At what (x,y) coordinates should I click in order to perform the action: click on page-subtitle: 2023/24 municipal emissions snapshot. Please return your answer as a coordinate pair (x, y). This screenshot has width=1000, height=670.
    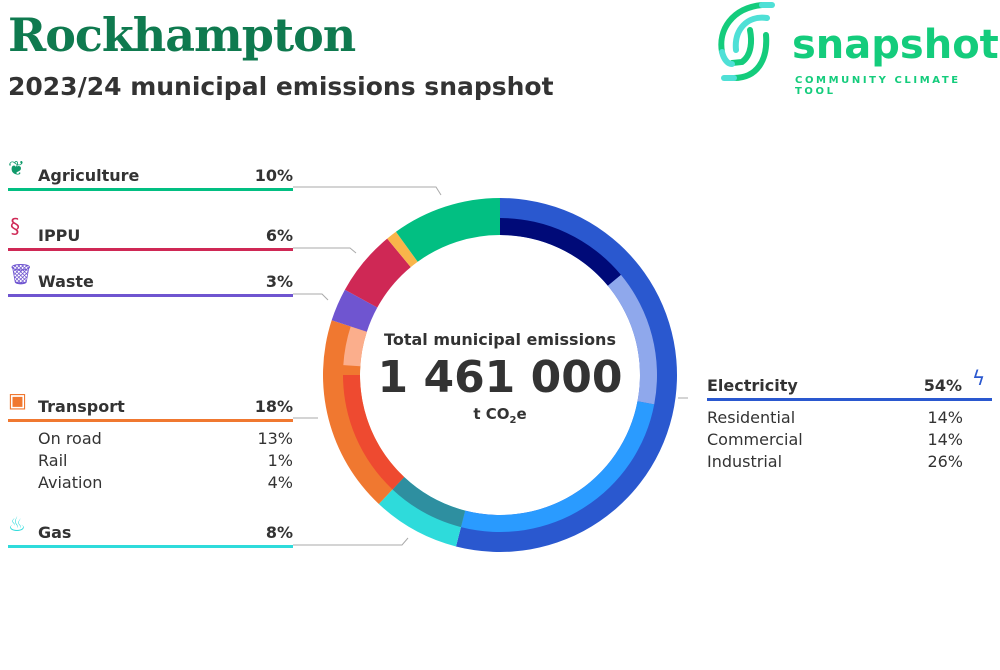
    Looking at the image, I should click on (281, 86).